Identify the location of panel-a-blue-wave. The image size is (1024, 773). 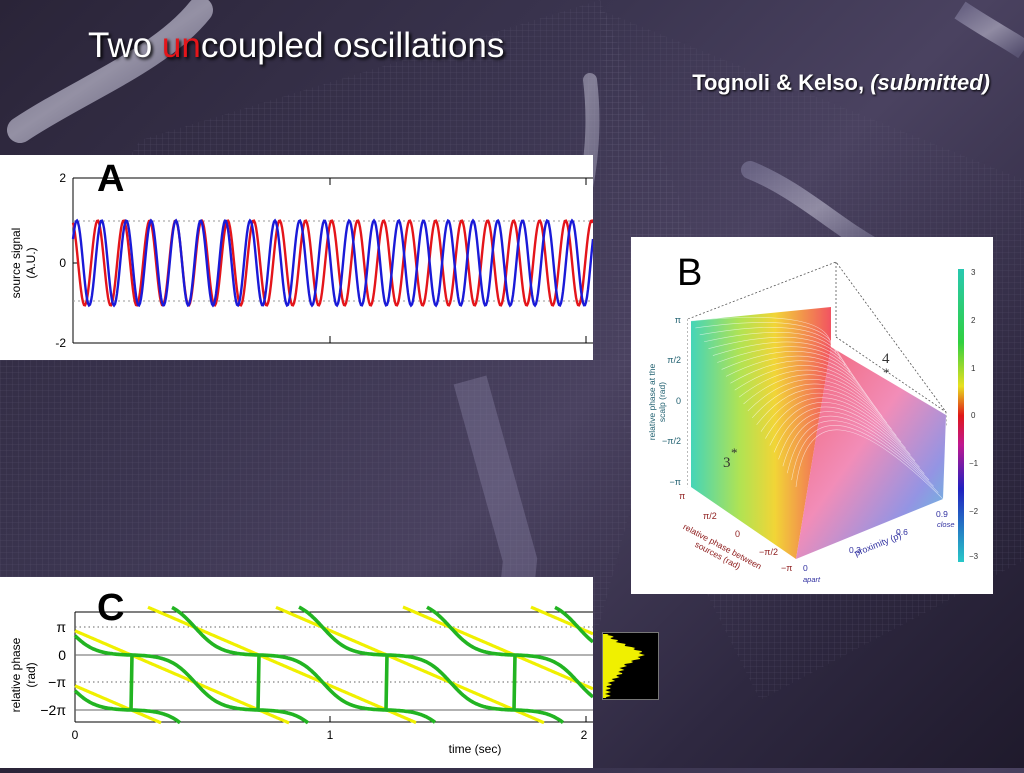
(333, 263).